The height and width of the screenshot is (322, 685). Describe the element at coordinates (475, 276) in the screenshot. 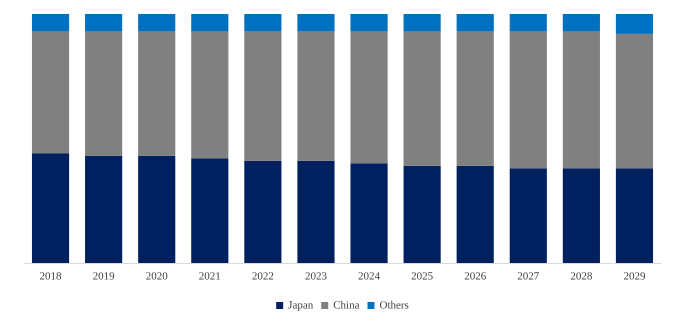

I see `x-tick-label: 2026` at that location.